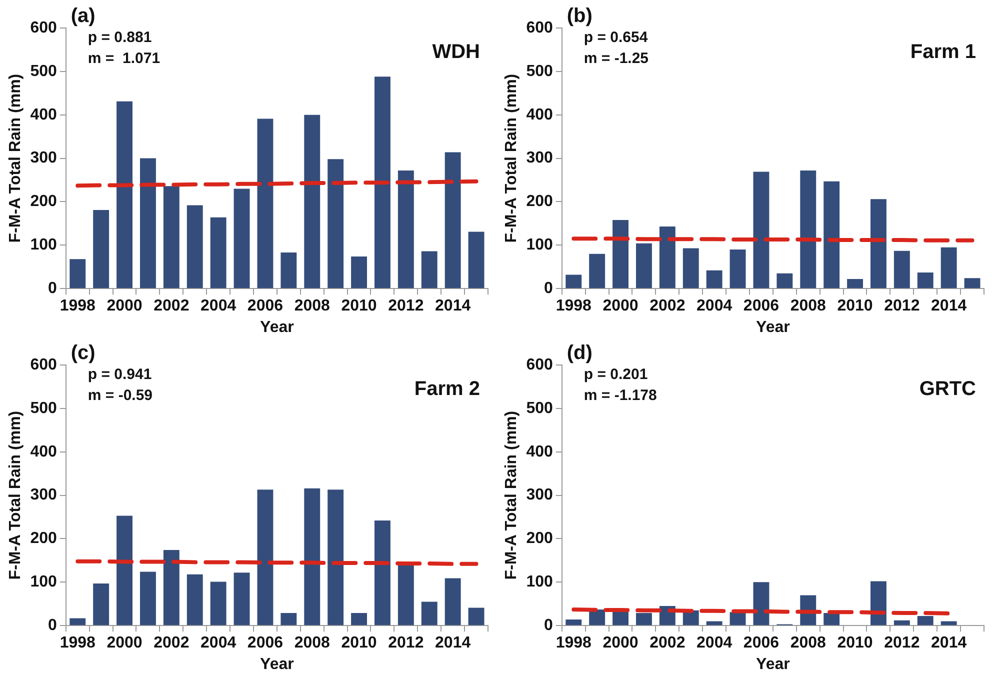 The image size is (992, 675). I want to click on annotation: m = -1.178, so click(620, 395).